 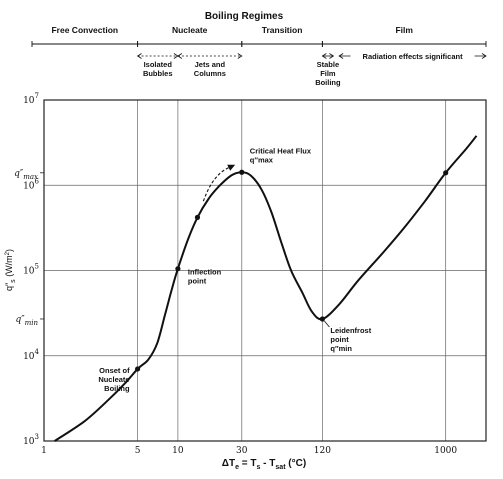 What do you see at coordinates (84, 30) in the screenshot?
I see `regime-label: Free Convection` at bounding box center [84, 30].